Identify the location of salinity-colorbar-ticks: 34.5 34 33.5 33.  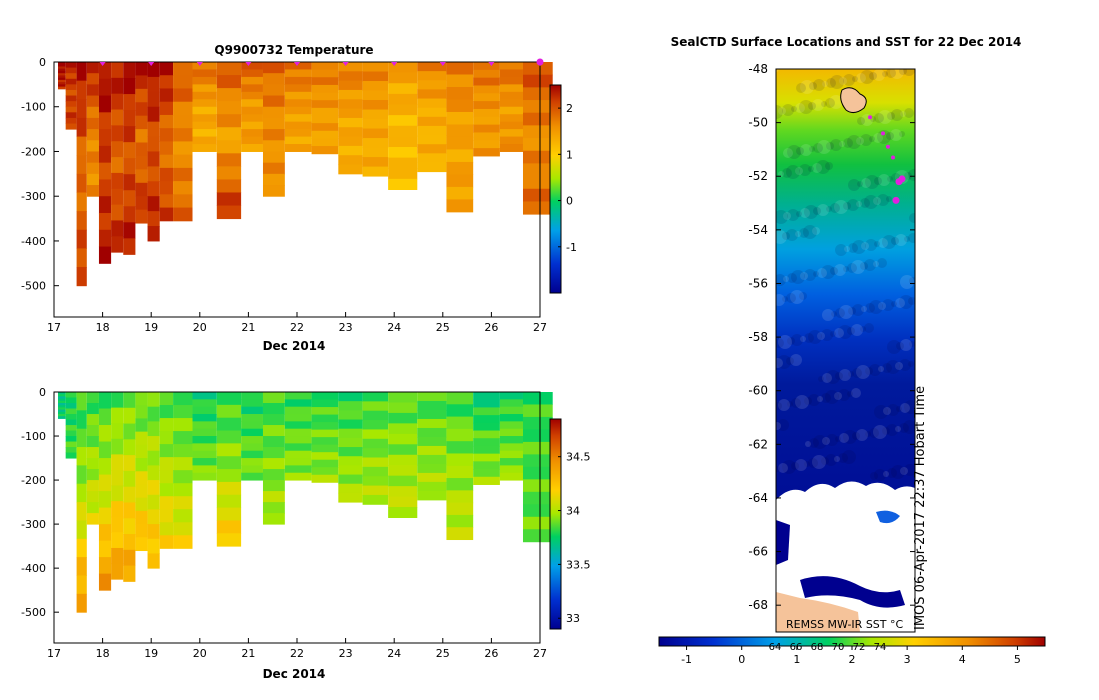
(574, 538).